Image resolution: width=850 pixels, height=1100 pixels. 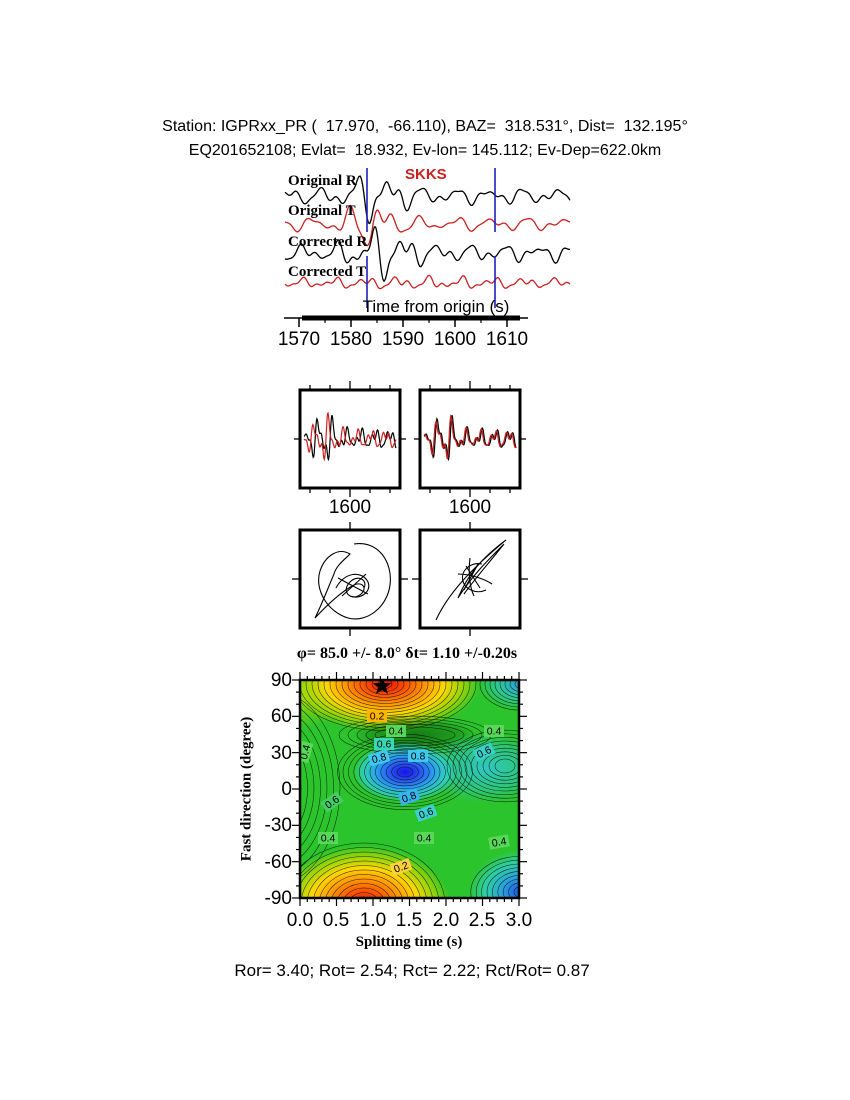 What do you see at coordinates (373, 920) in the screenshot?
I see `xtick-1.0: 1.0` at bounding box center [373, 920].